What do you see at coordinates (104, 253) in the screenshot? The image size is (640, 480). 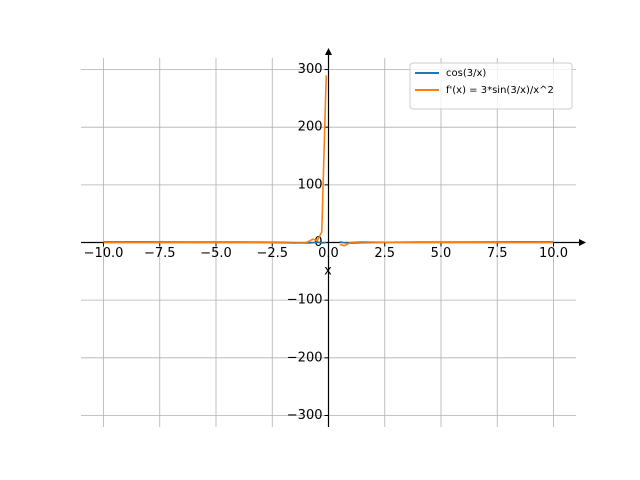 I see `x-tick-label: −10.0` at bounding box center [104, 253].